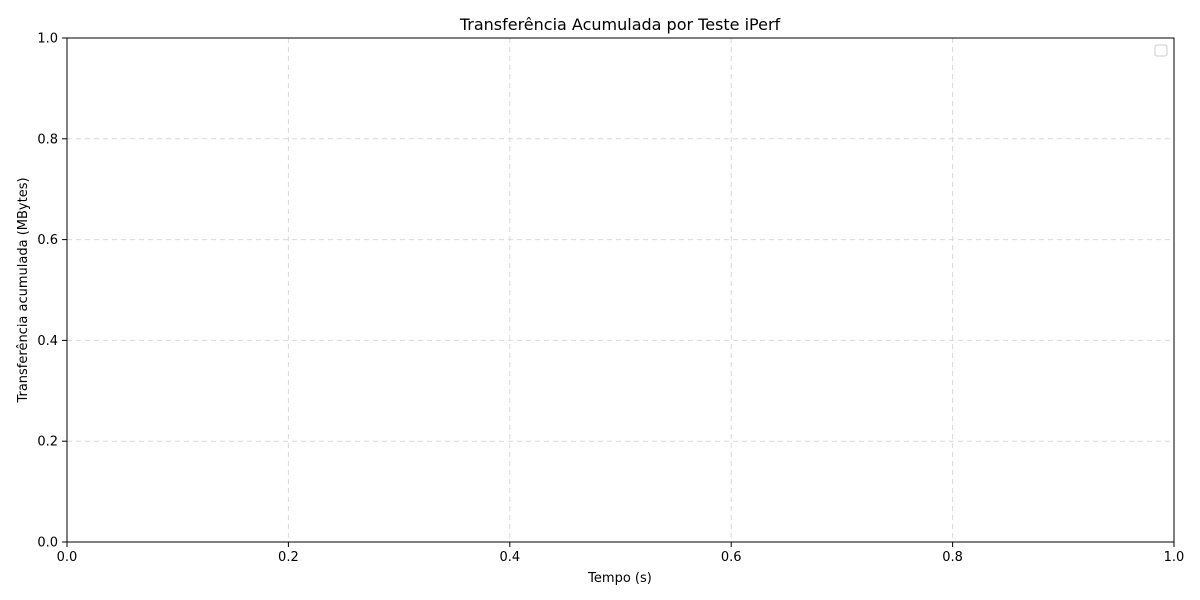 The height and width of the screenshot is (600, 1200). What do you see at coordinates (288, 557) in the screenshot?
I see `x-tick-label: 0.2` at bounding box center [288, 557].